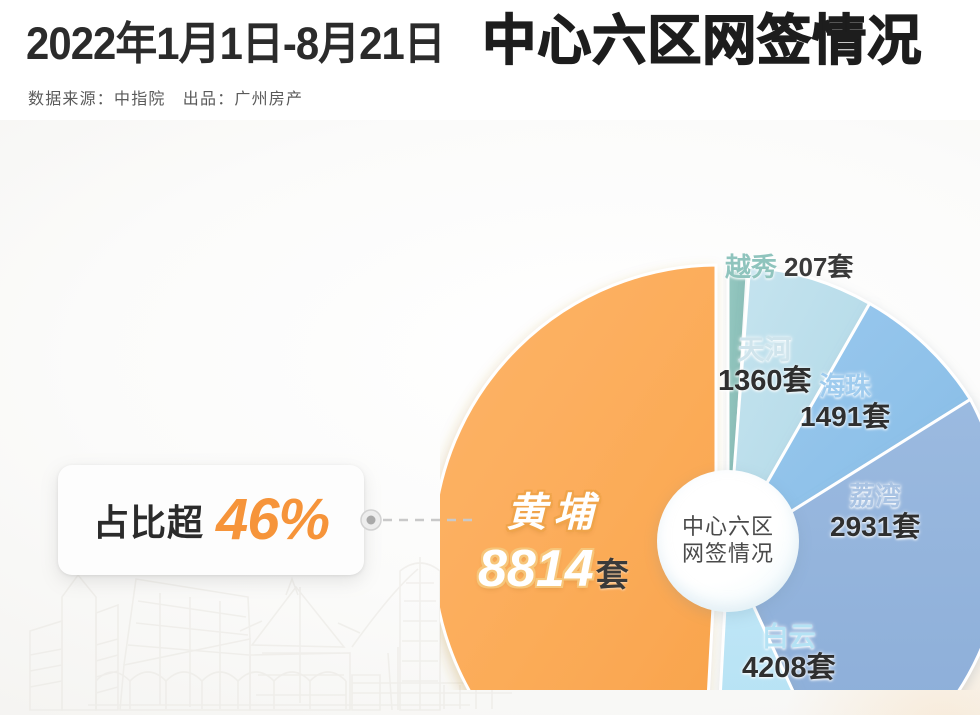 This screenshot has width=980, height=715. Describe the element at coordinates (236, 43) in the screenshot. I see `title-date-range: 2022年1月1日-8月21日` at that location.